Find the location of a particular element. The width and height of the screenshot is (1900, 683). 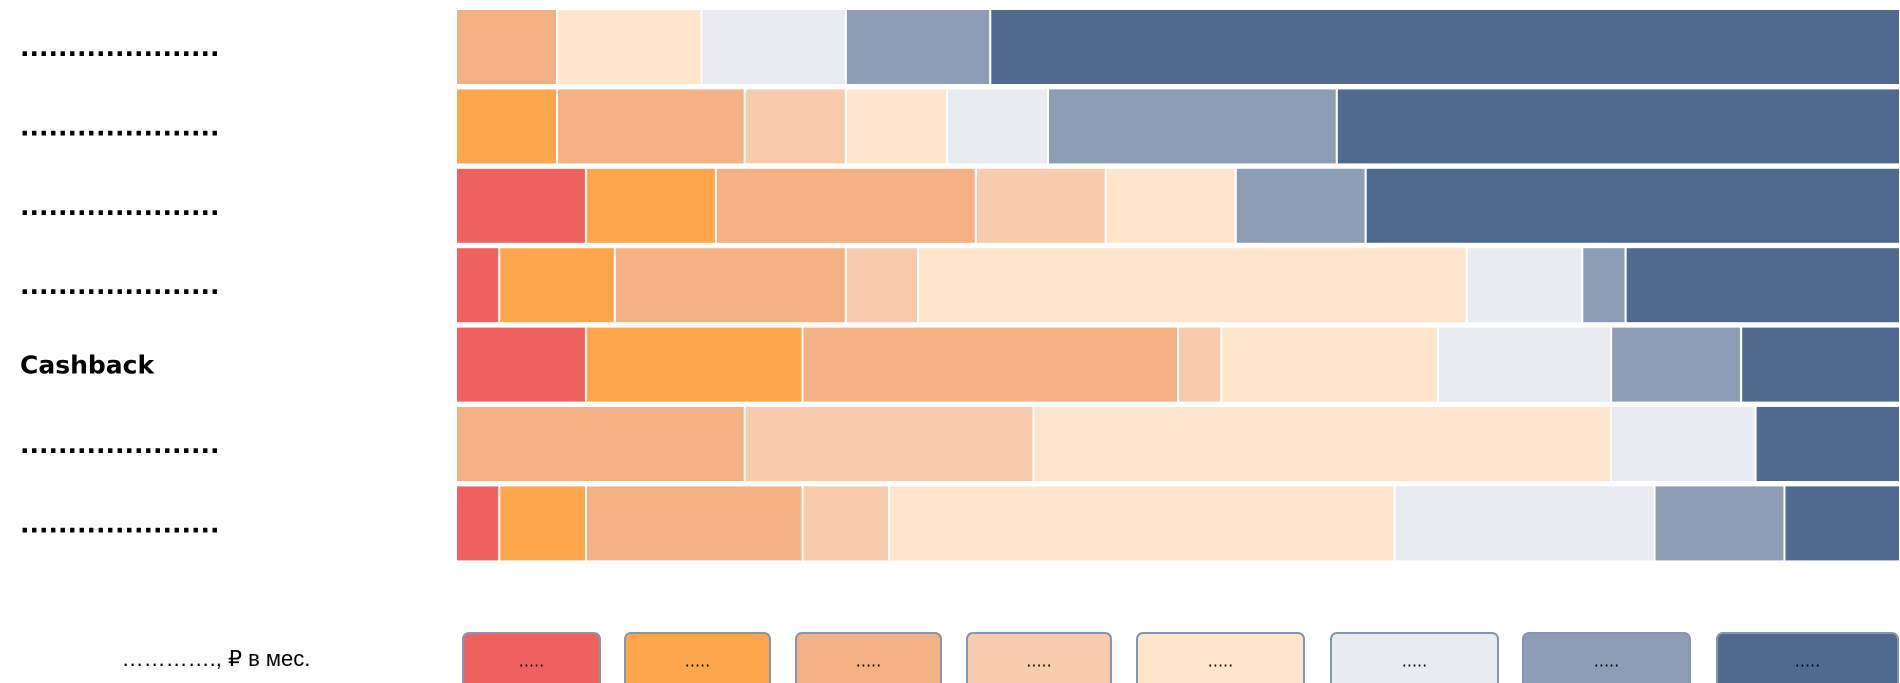

legend-title: …………., ₽ в мес. is located at coordinates (216, 658).